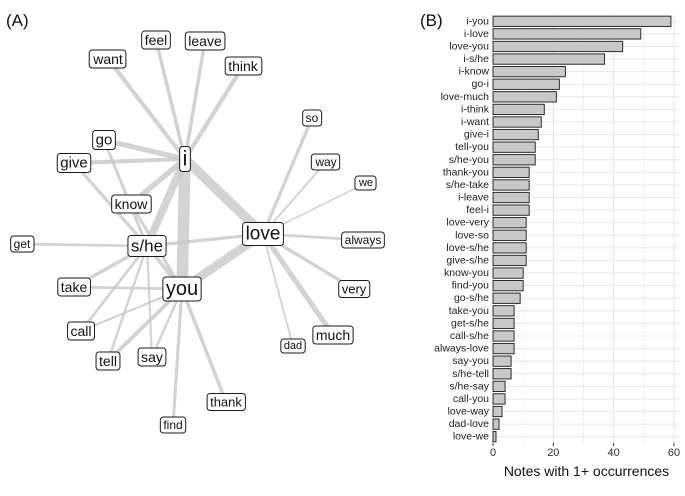  Describe the element at coordinates (472, 235) in the screenshot. I see `category-label-love-so: love-so` at that location.